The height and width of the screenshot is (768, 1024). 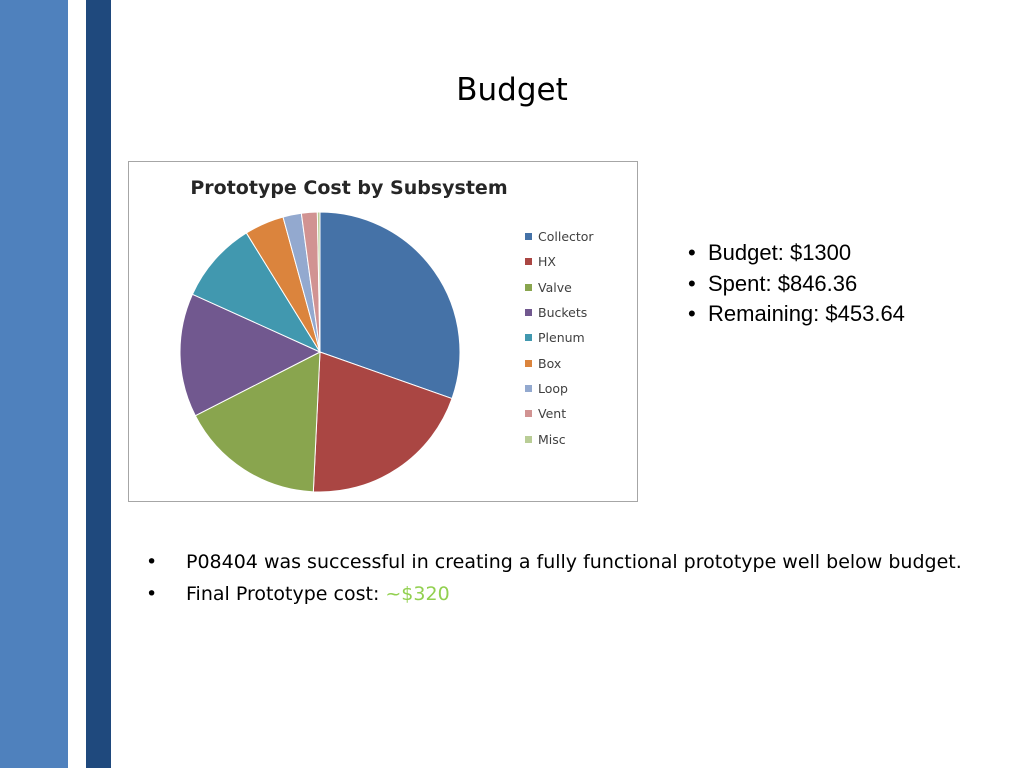 What do you see at coordinates (596, 594) in the screenshot?
I see `note-final-cost-line: Final Prototype cost: ~$320` at bounding box center [596, 594].